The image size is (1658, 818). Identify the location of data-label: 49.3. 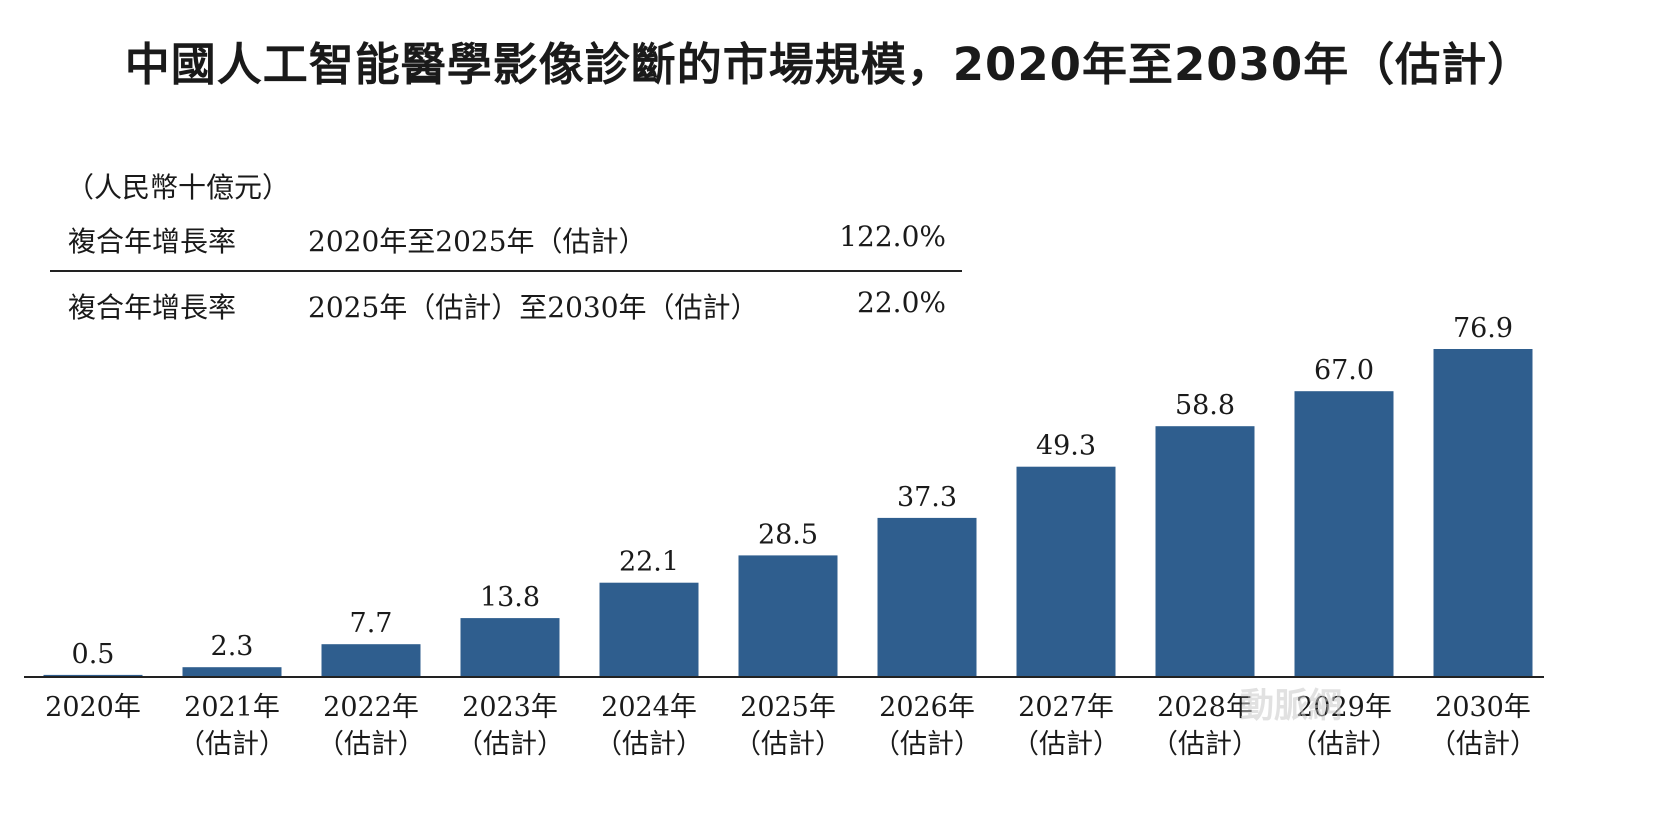
(1066, 446).